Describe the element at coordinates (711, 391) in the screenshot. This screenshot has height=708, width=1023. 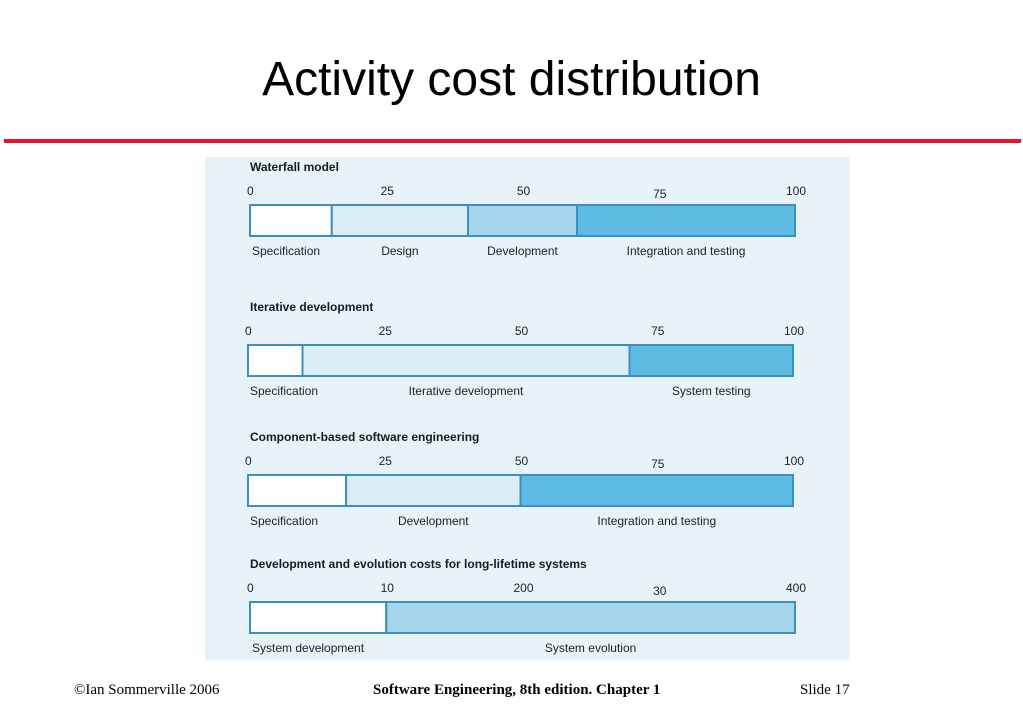
I see `segment-label: System testing` at that location.